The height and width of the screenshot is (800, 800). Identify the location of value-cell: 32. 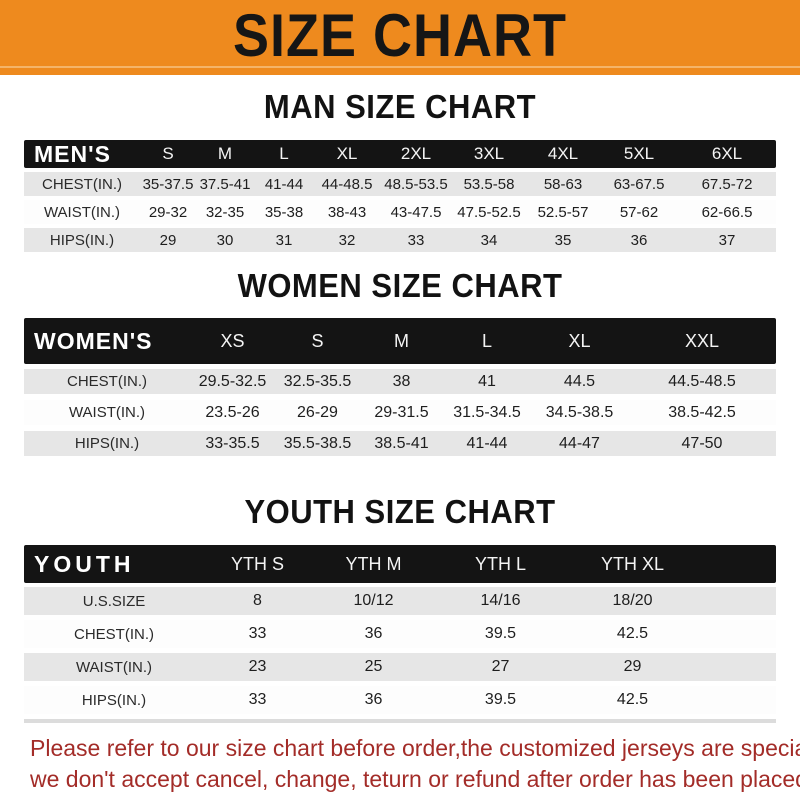
(347, 240).